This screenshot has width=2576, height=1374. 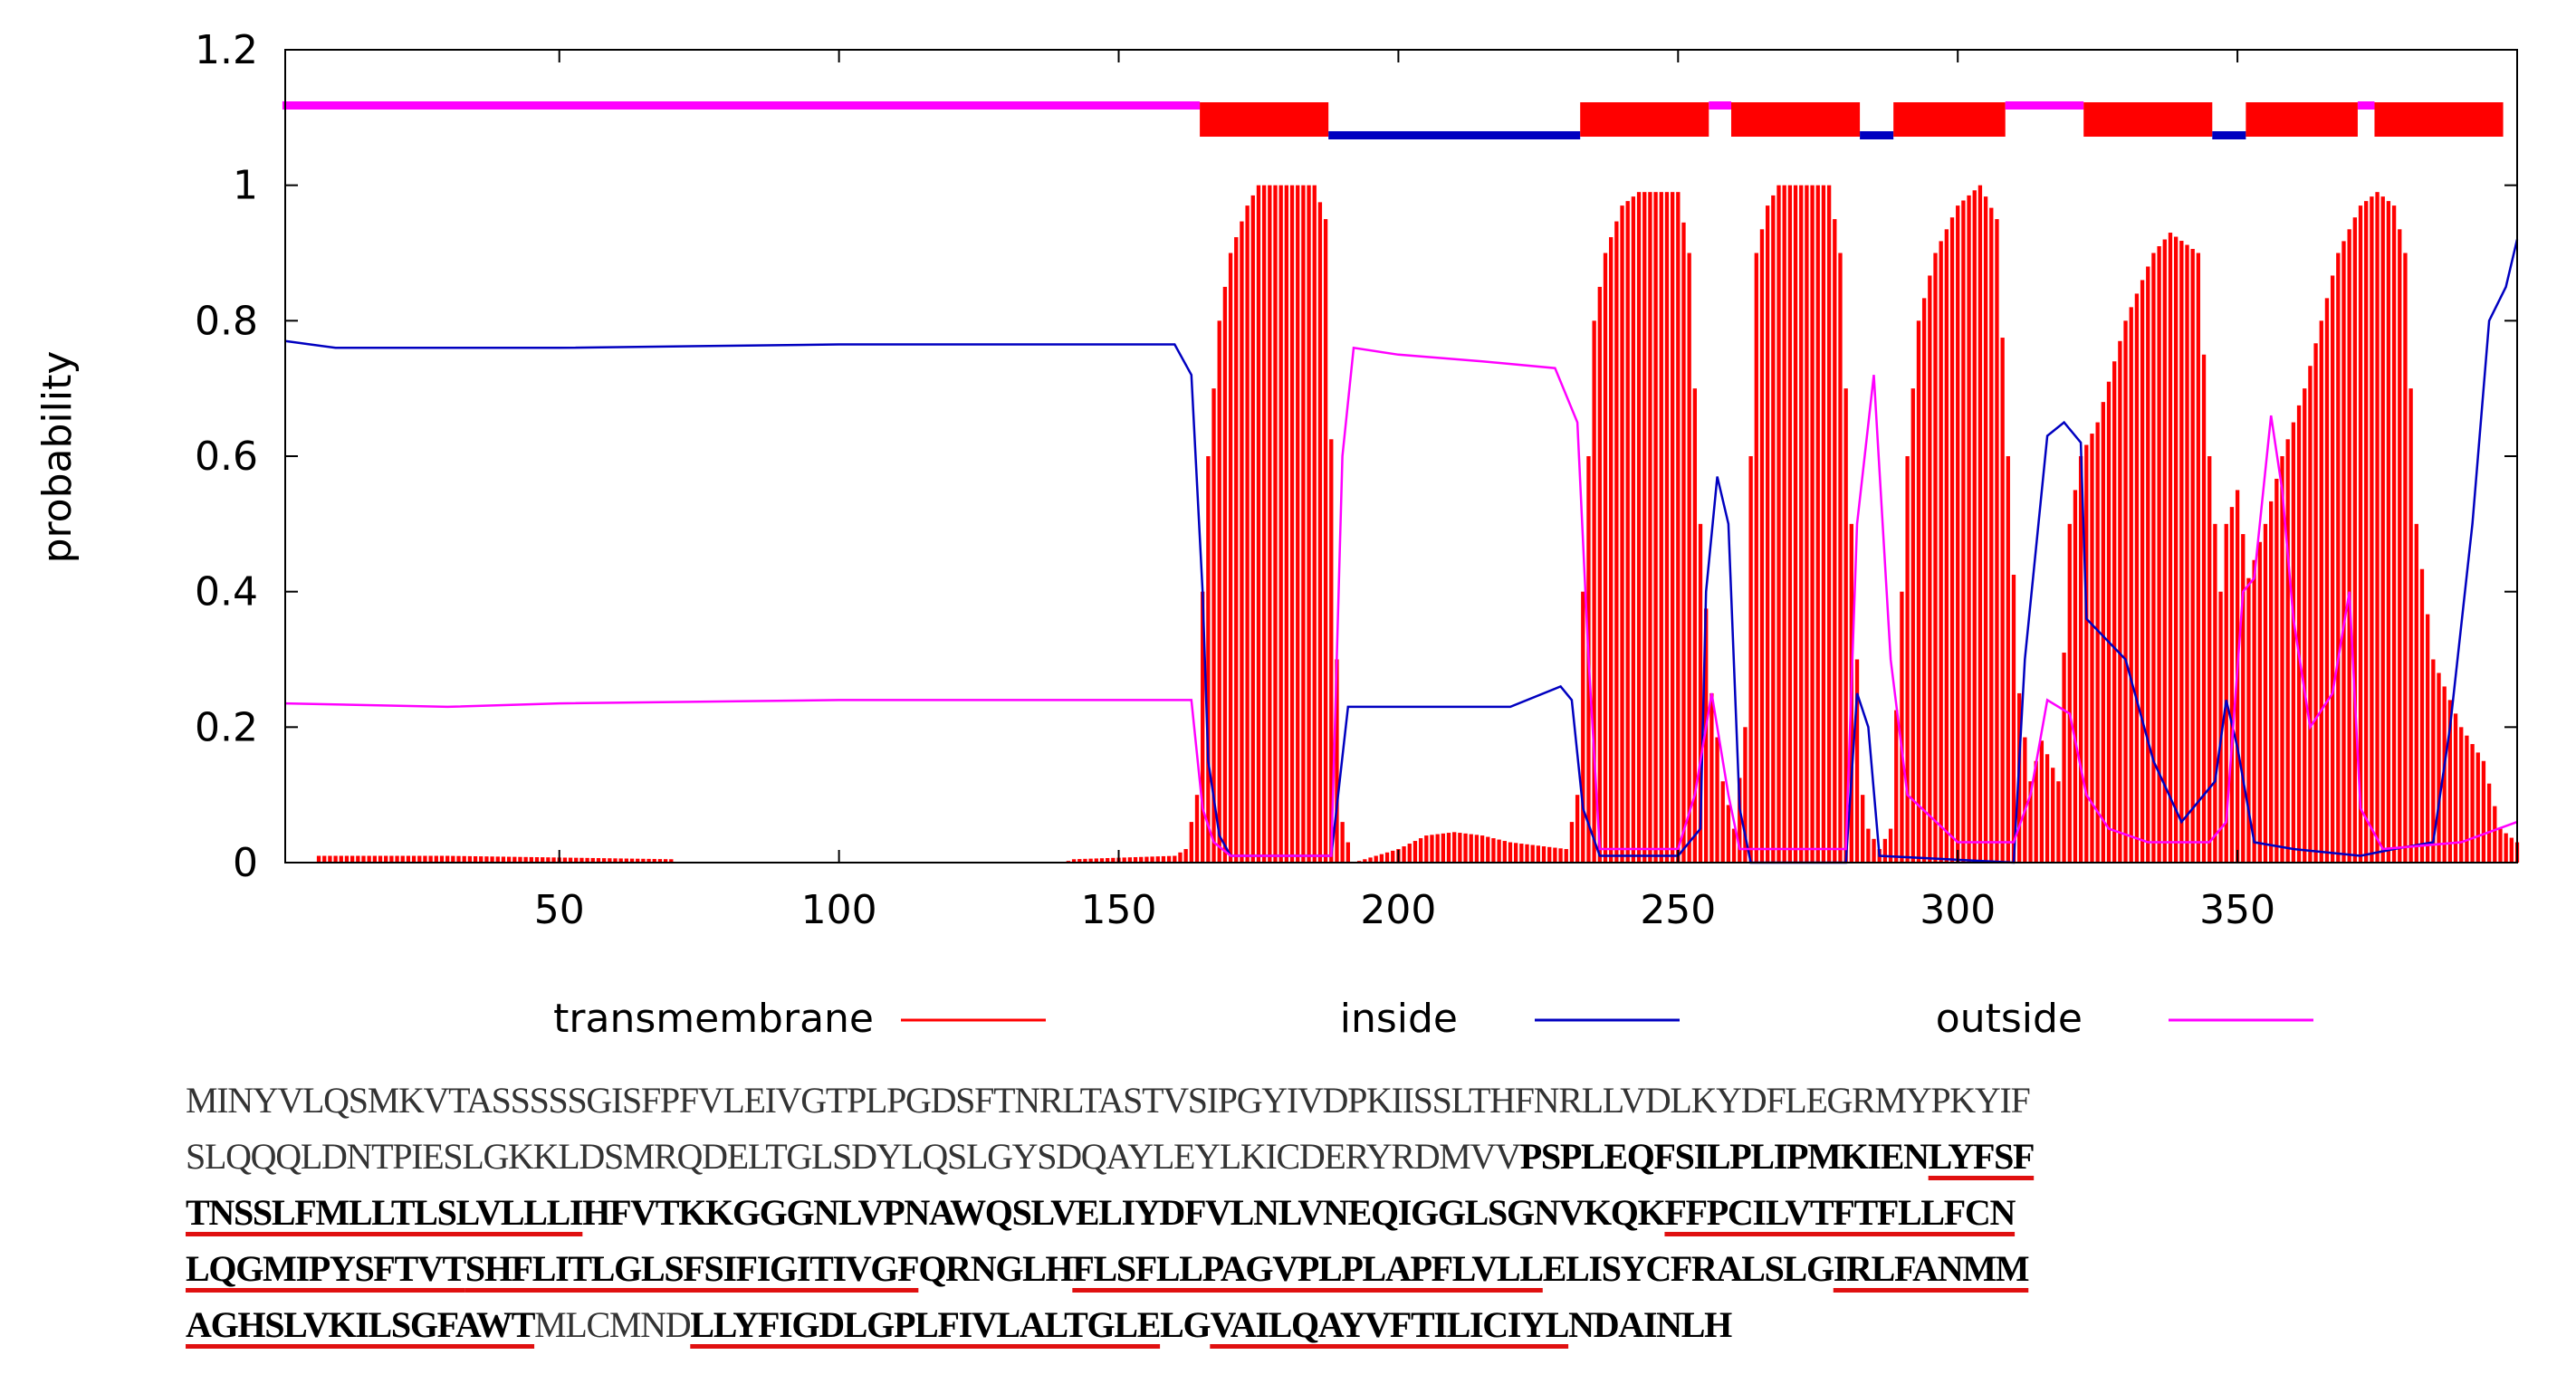 I want to click on transmembrane-segment-text: VAILQAYVFTILICIYL, so click(x=1389, y=1324).